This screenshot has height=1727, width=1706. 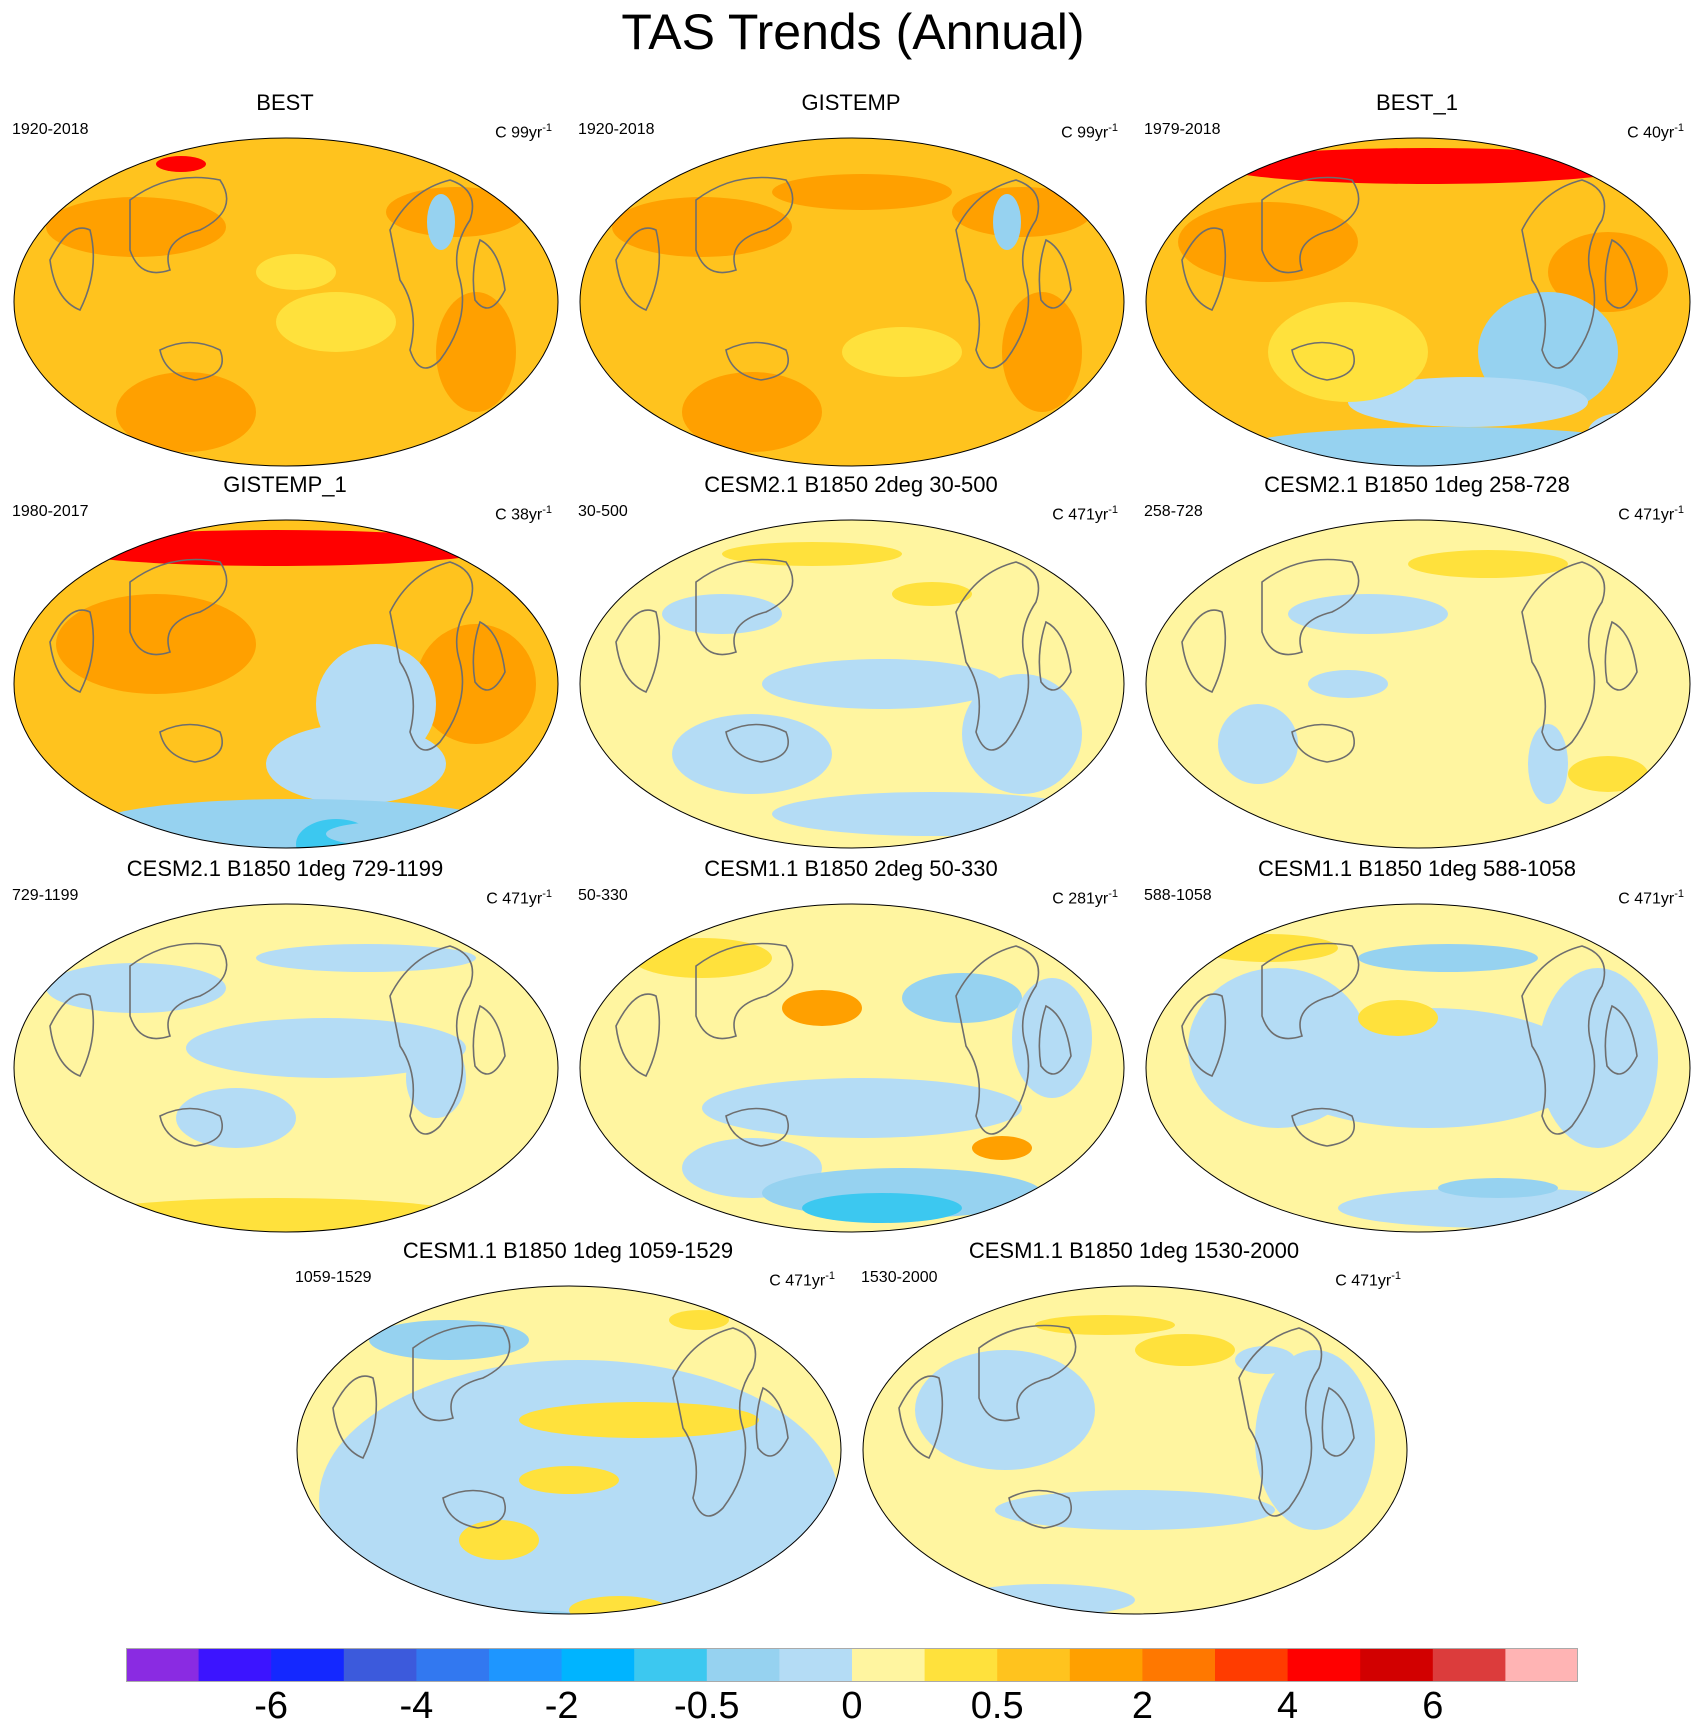 What do you see at coordinates (1134, 1250) in the screenshot?
I see `panel-title: CESM1.1 B1850 1deg 1530-2000` at bounding box center [1134, 1250].